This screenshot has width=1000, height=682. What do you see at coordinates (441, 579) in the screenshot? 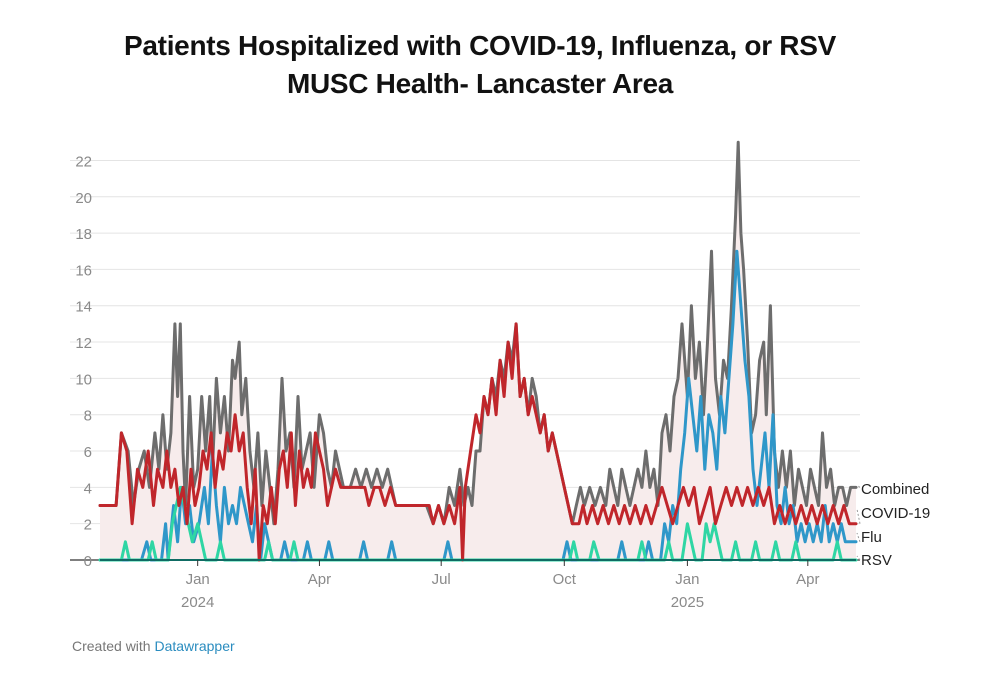
I see `x-tick-label: Jul` at bounding box center [441, 579].